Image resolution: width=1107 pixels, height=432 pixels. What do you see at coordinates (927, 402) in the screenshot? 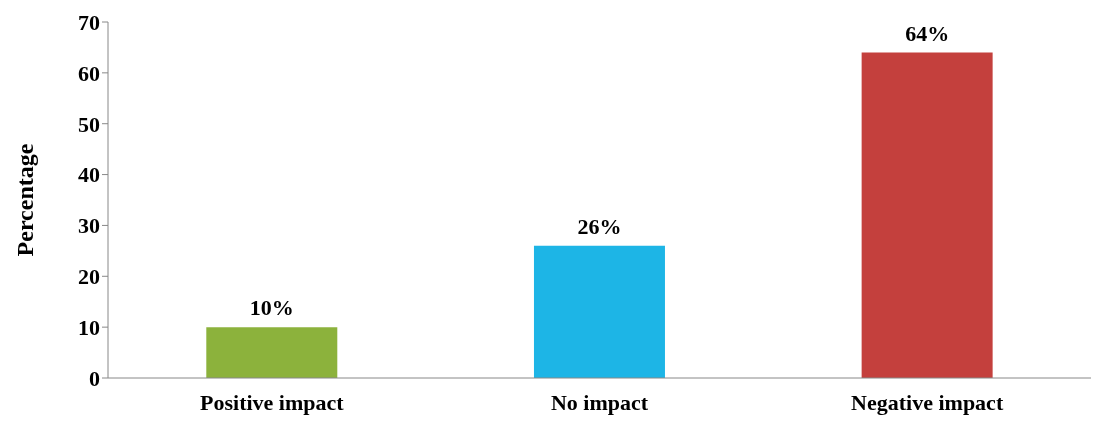
I see `x-tick-label: Negative impact` at bounding box center [927, 402].